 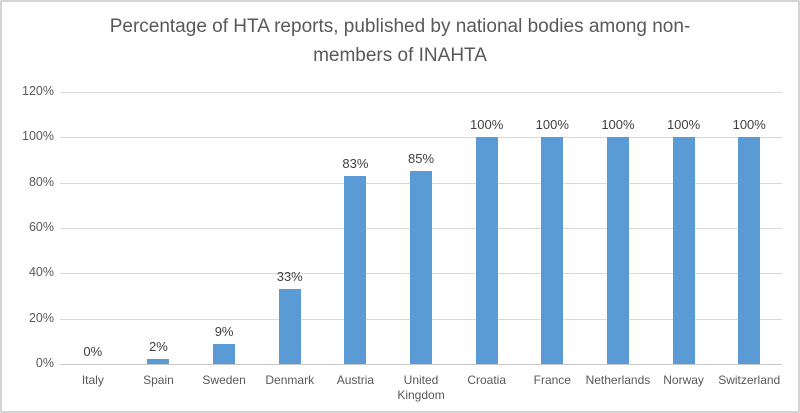 What do you see at coordinates (290, 380) in the screenshot?
I see `x-category-label: Denmark` at bounding box center [290, 380].